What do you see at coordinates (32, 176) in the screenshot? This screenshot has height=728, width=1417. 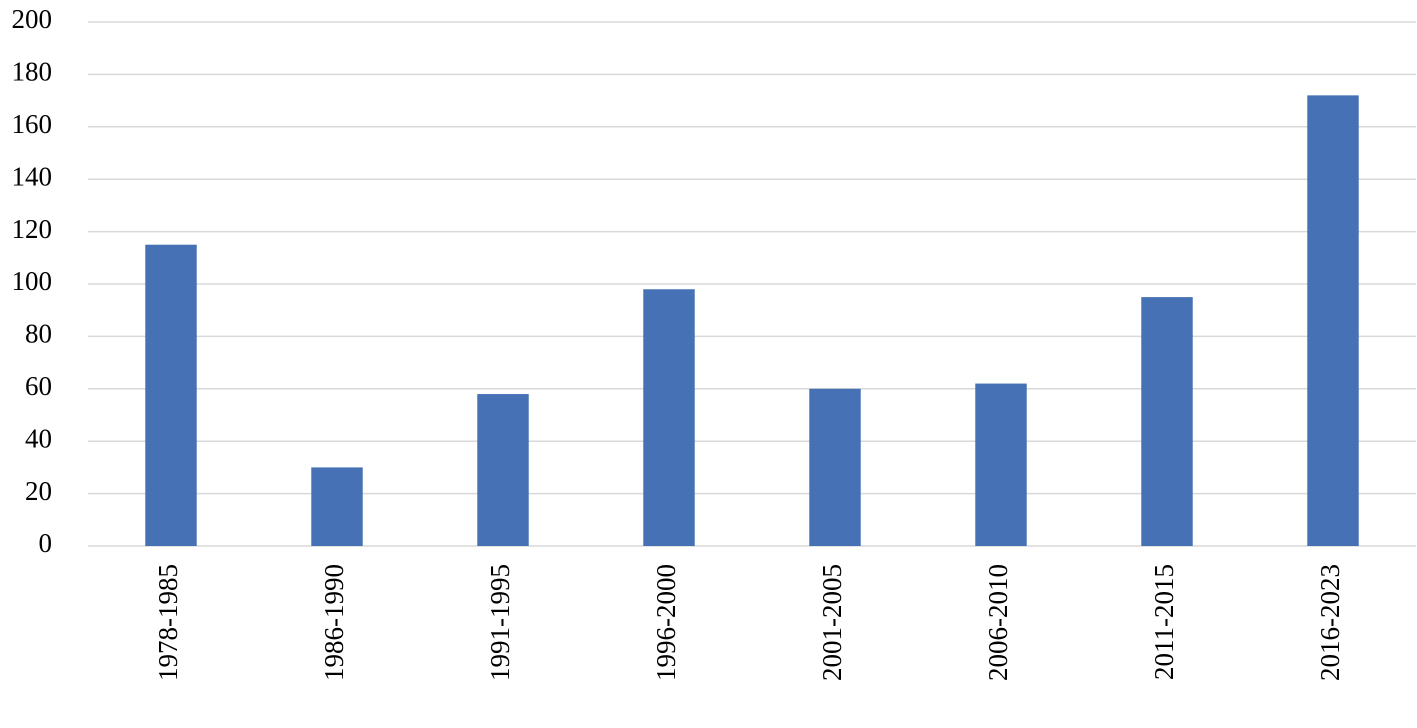 I see `y-tick-label: 140` at bounding box center [32, 176].